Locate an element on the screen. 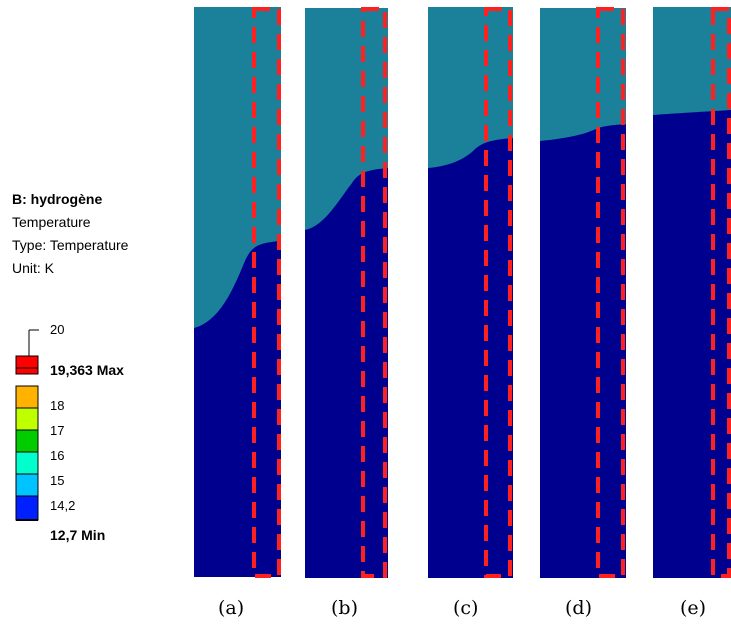 The height and width of the screenshot is (627, 731). caption-d: (d) is located at coordinates (578, 608).